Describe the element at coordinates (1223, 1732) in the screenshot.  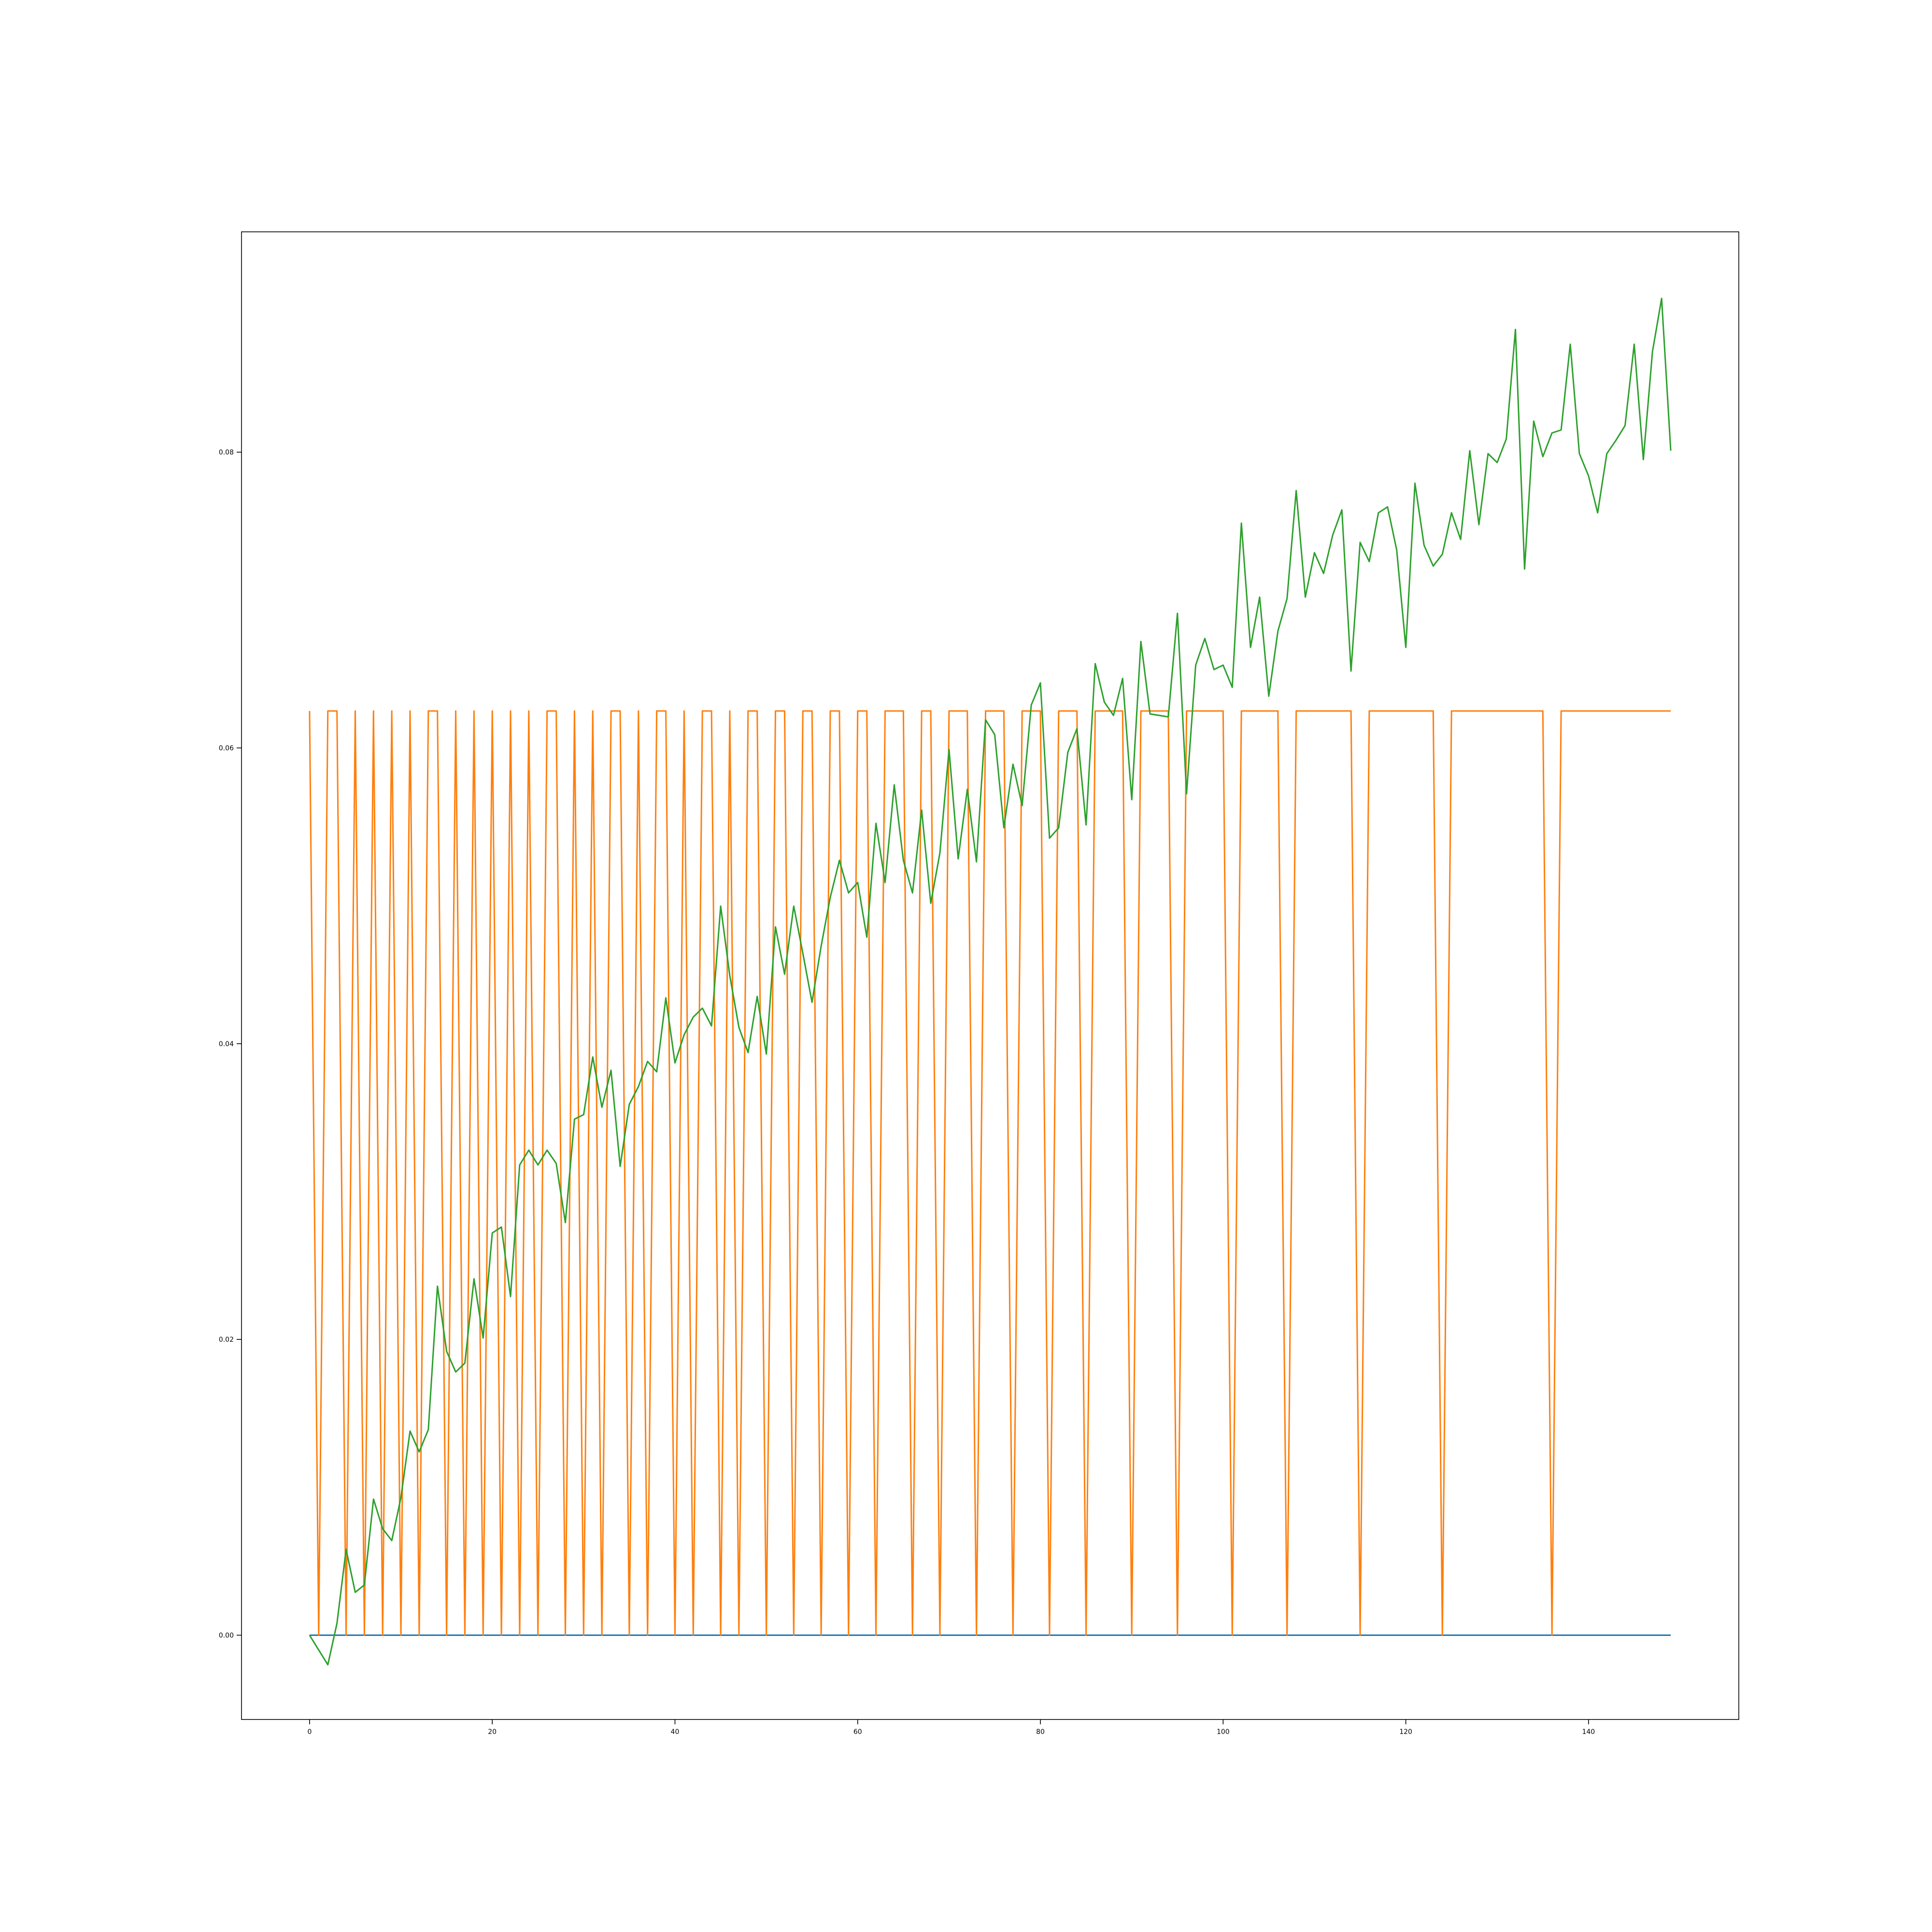
I see `x-tick-label: 100` at that location.